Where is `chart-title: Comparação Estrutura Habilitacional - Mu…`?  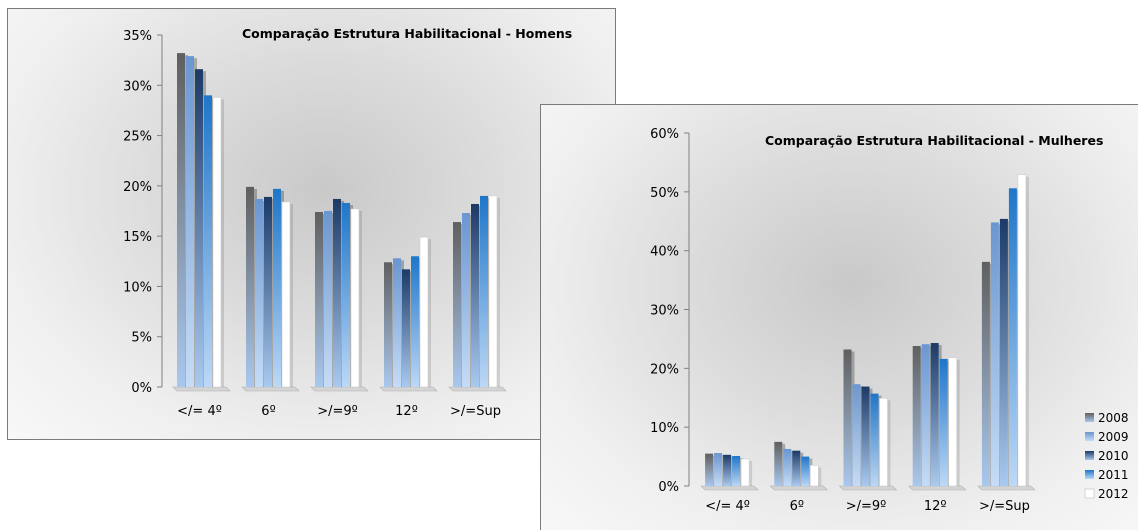
chart-title: Comparação Estrutura Habilitacional - Mu… is located at coordinates (934, 140).